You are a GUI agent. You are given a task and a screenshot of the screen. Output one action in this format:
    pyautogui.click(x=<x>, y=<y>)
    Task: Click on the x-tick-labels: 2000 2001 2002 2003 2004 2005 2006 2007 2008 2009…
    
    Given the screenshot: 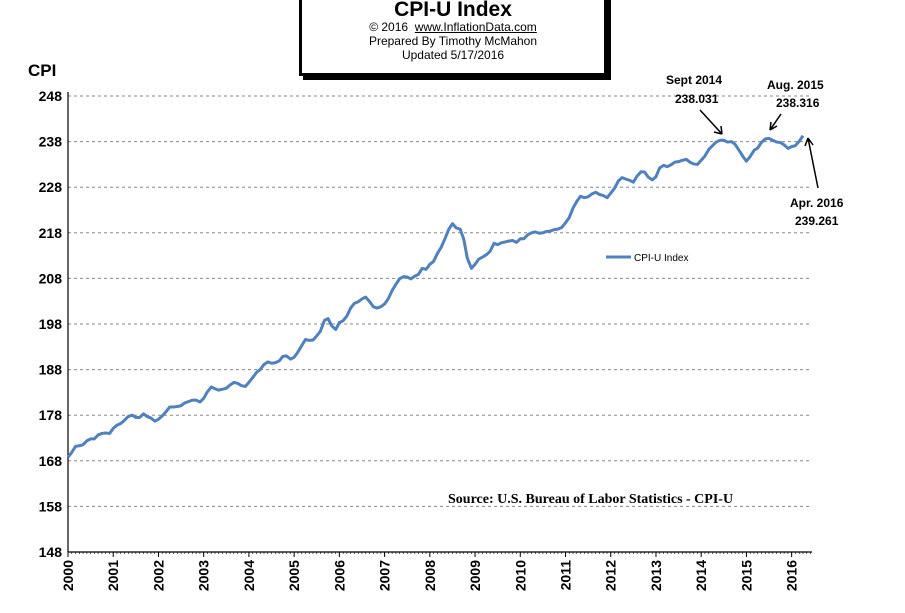 What is the action you would take?
    pyautogui.click(x=430, y=575)
    